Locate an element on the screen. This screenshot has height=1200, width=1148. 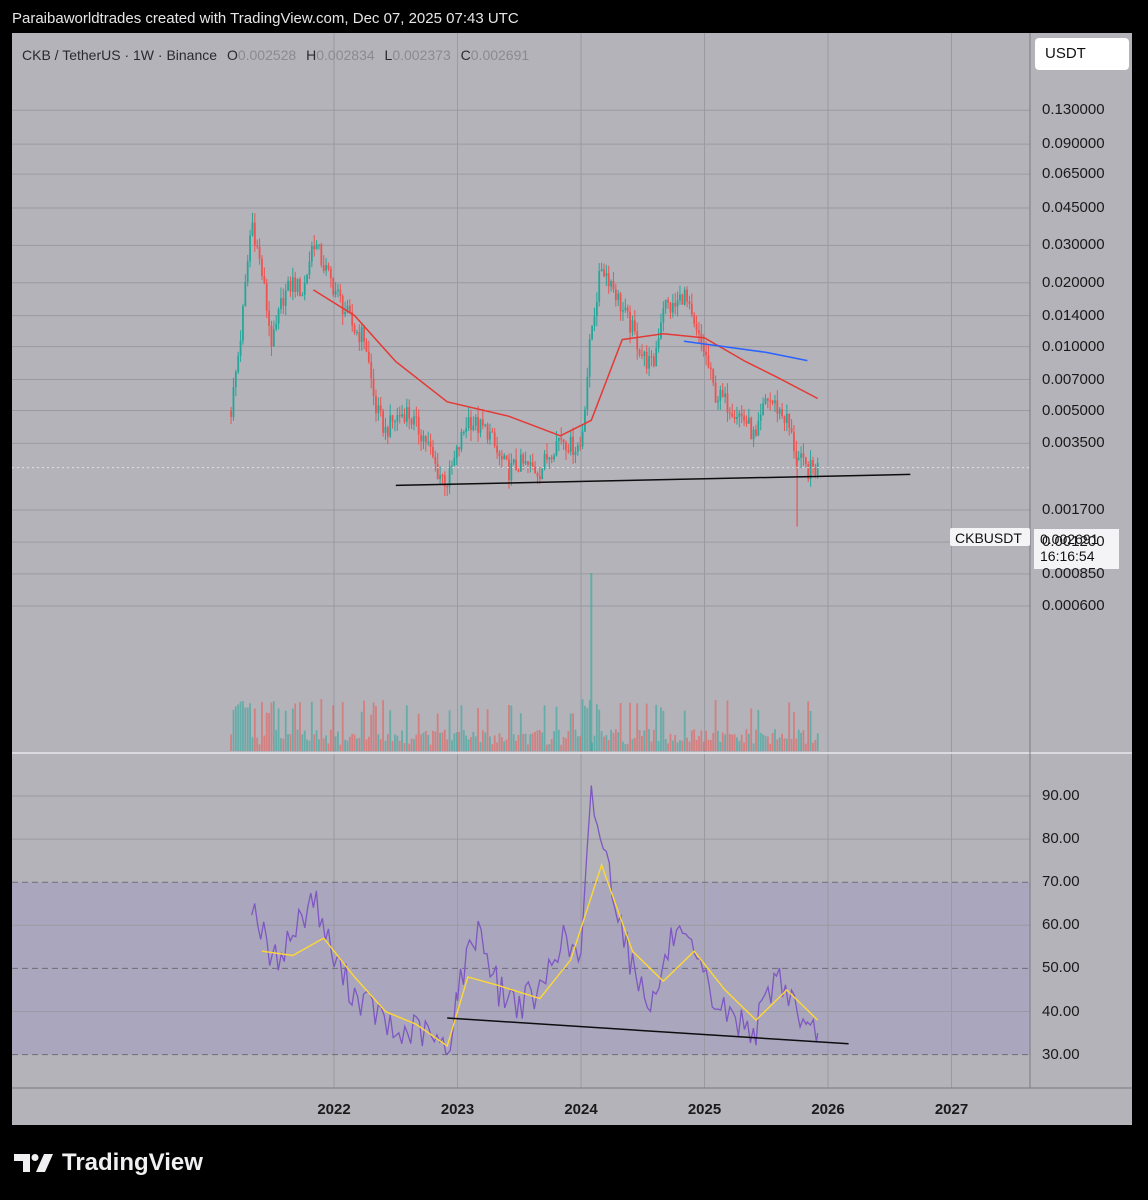
time-tick-label: 2024 is located at coordinates (581, 1109).